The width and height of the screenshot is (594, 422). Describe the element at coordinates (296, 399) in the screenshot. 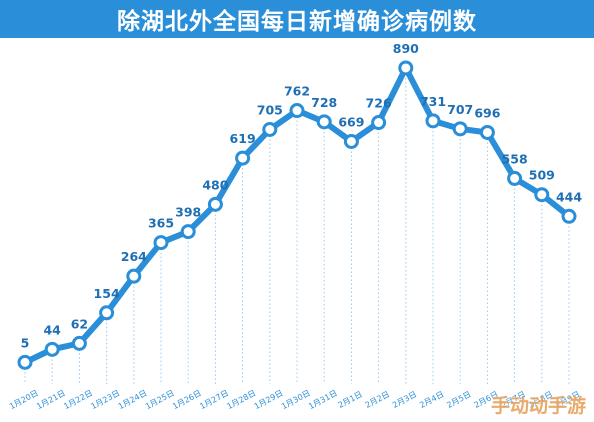

I see `x-tick-label-11: 1月30日` at that location.